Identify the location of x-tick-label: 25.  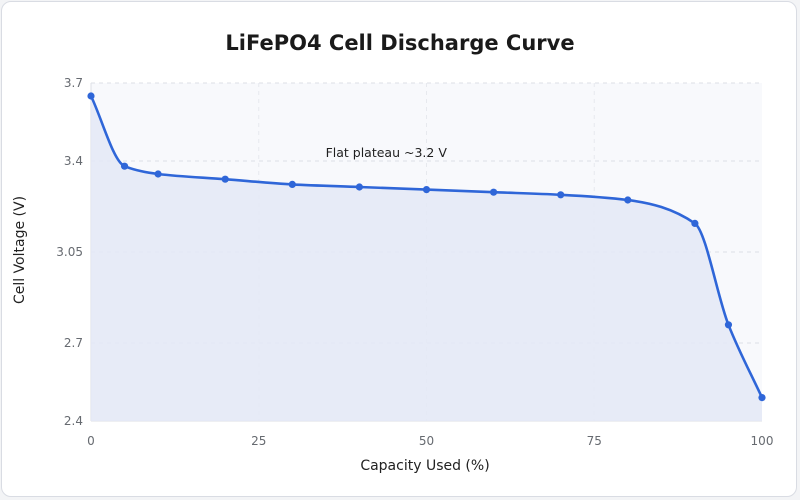
(258, 441).